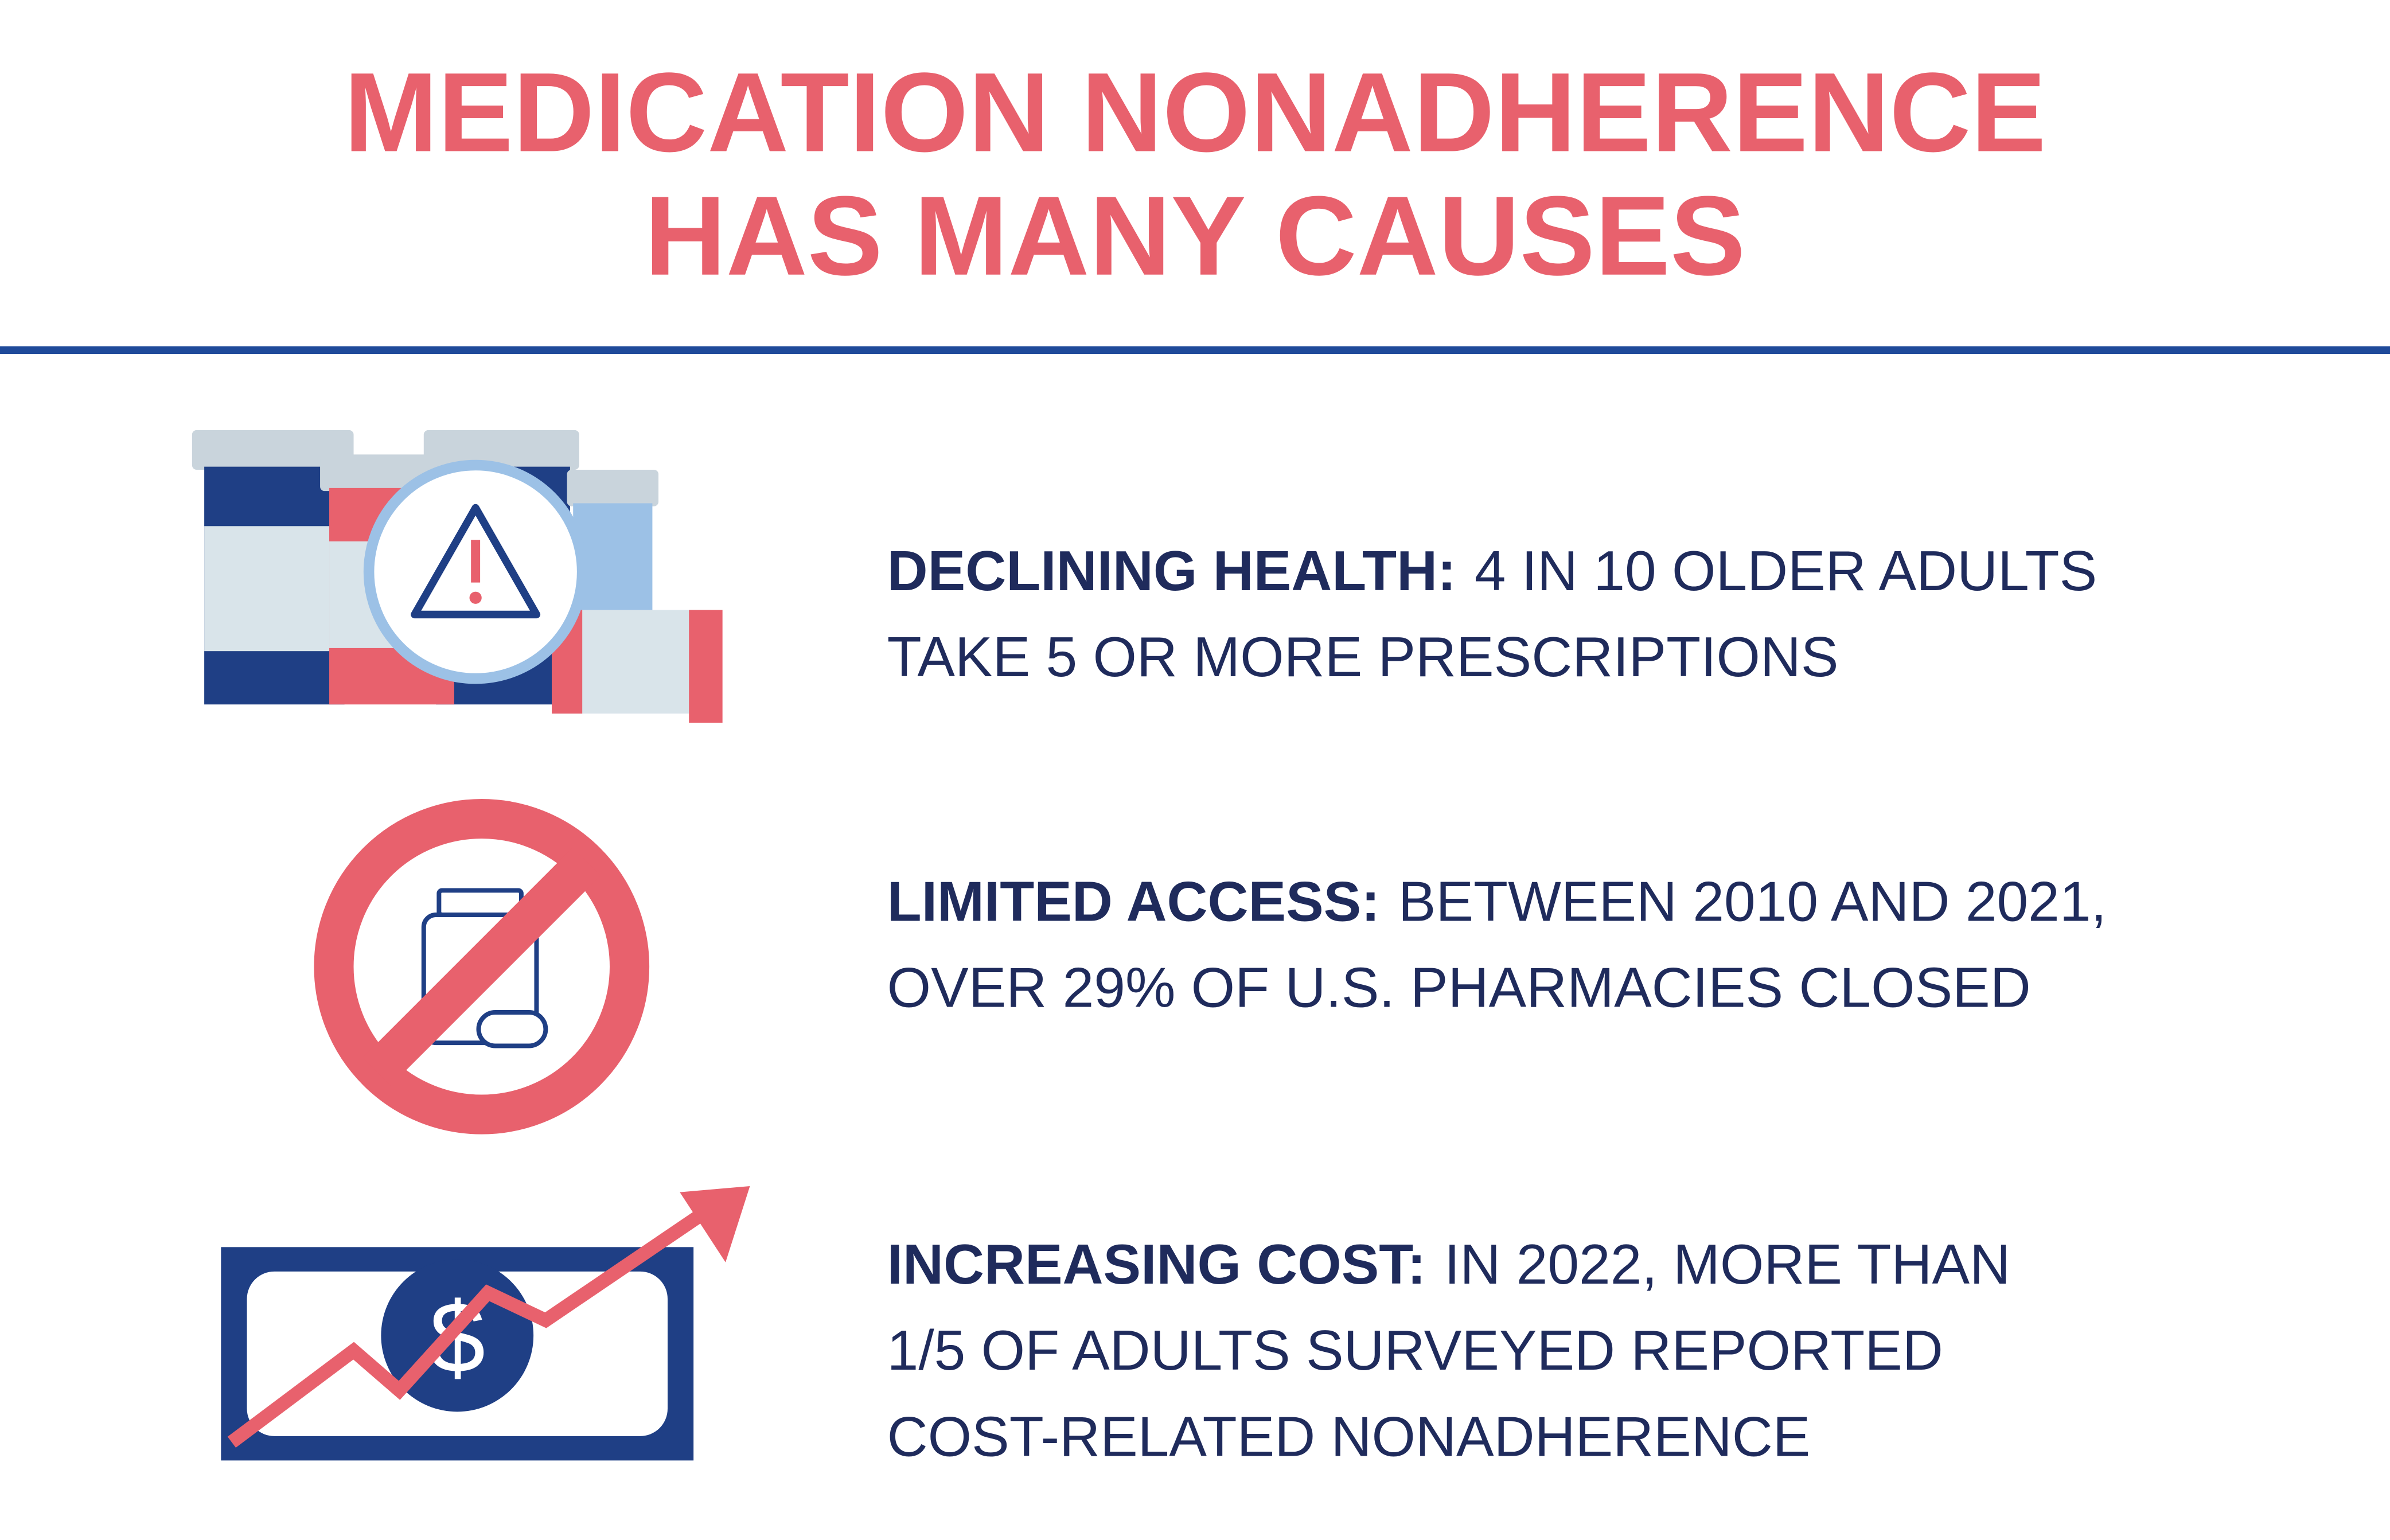  What do you see at coordinates (1727, 1264) in the screenshot?
I see `item-text: IN 2022, MORE THAN` at bounding box center [1727, 1264].